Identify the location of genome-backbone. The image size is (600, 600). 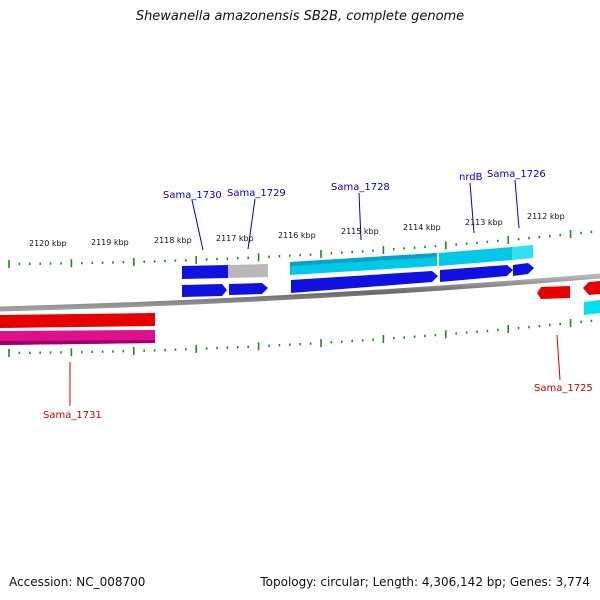
(300, 292).